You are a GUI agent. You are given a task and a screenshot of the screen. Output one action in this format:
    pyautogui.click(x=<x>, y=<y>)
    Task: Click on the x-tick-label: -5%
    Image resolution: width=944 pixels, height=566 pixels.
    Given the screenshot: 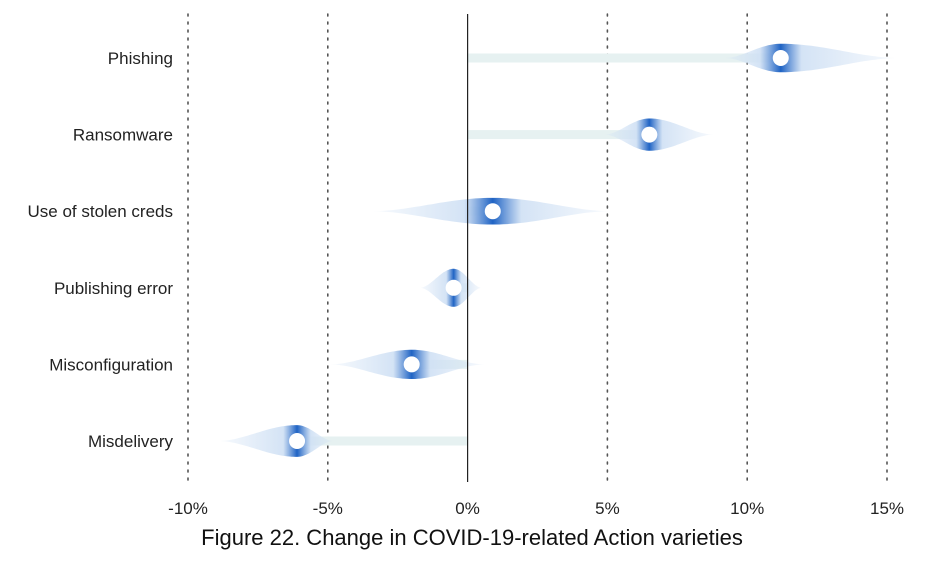 What is the action you would take?
    pyautogui.click(x=328, y=508)
    